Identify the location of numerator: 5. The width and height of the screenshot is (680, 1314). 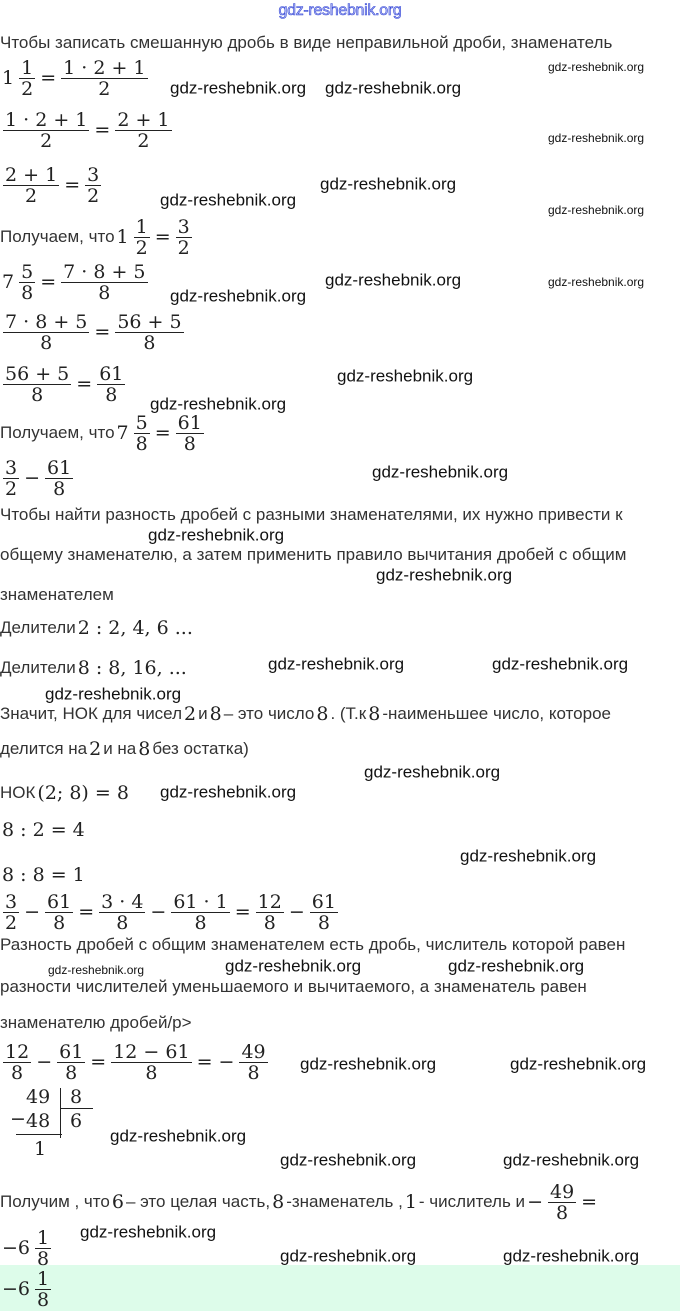
(27, 271).